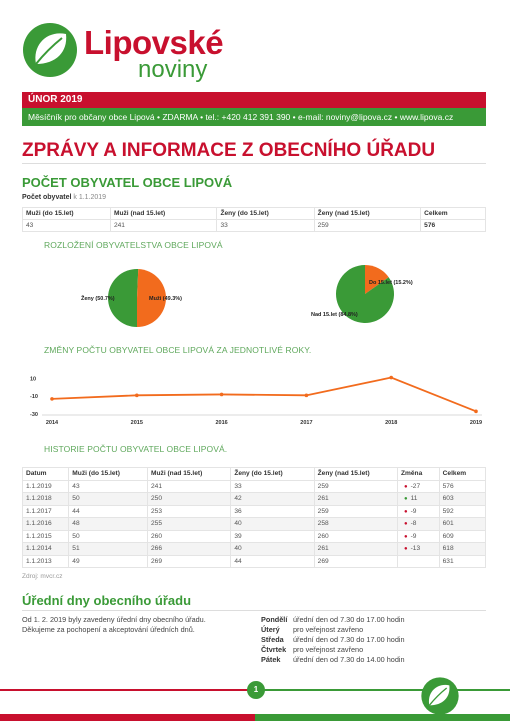 Image resolution: width=510 pixels, height=721 pixels. Describe the element at coordinates (274, 649) in the screenshot. I see `office-day: Čtvrtek` at that location.